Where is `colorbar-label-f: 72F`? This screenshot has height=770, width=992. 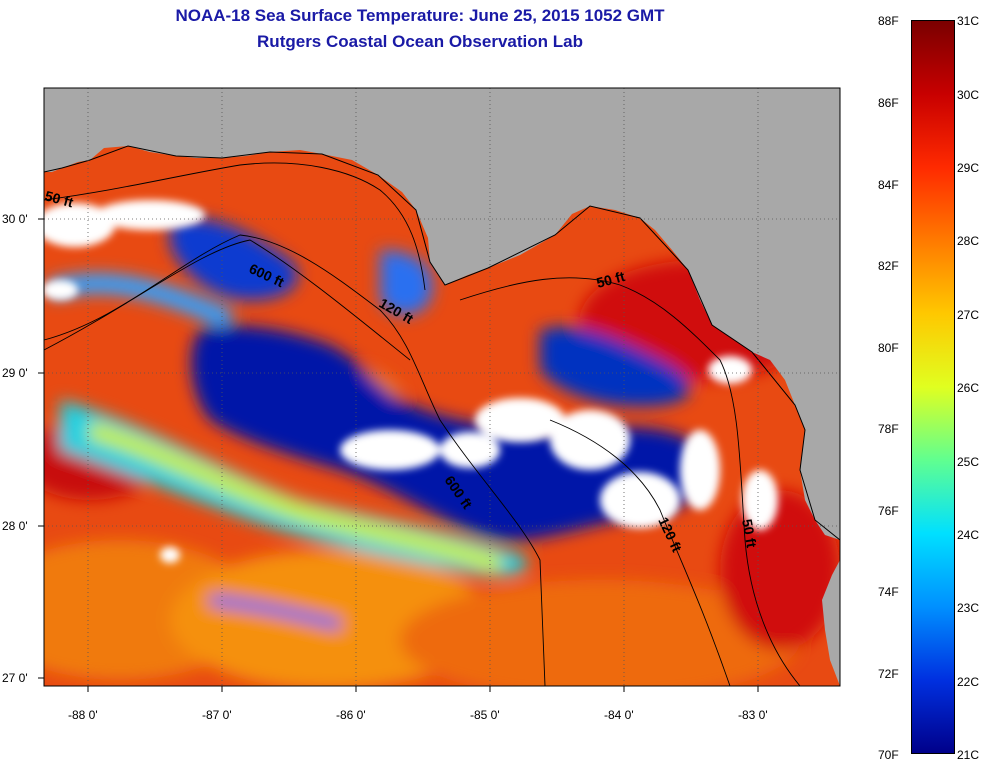 colorbar-label-f: 72F is located at coordinates (888, 674).